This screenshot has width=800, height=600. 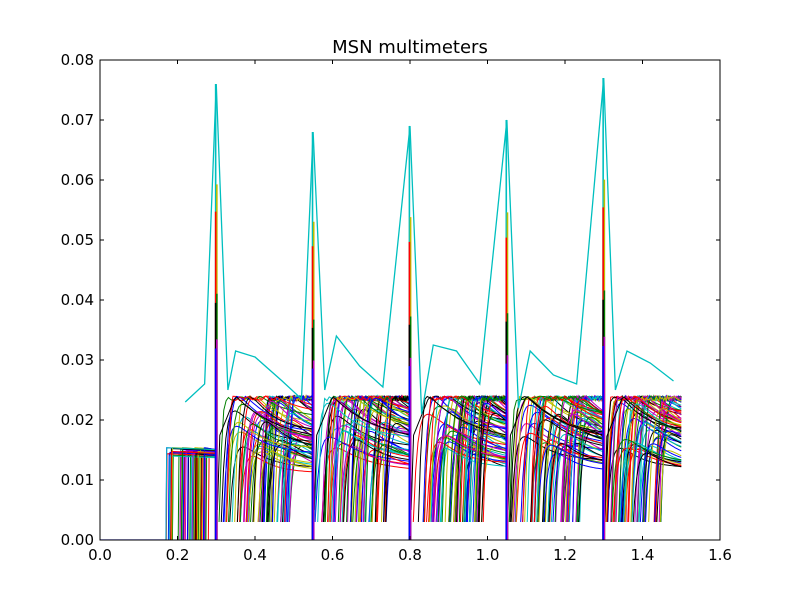 What do you see at coordinates (77, 240) in the screenshot?
I see `y-tick-label: 0.05` at bounding box center [77, 240].